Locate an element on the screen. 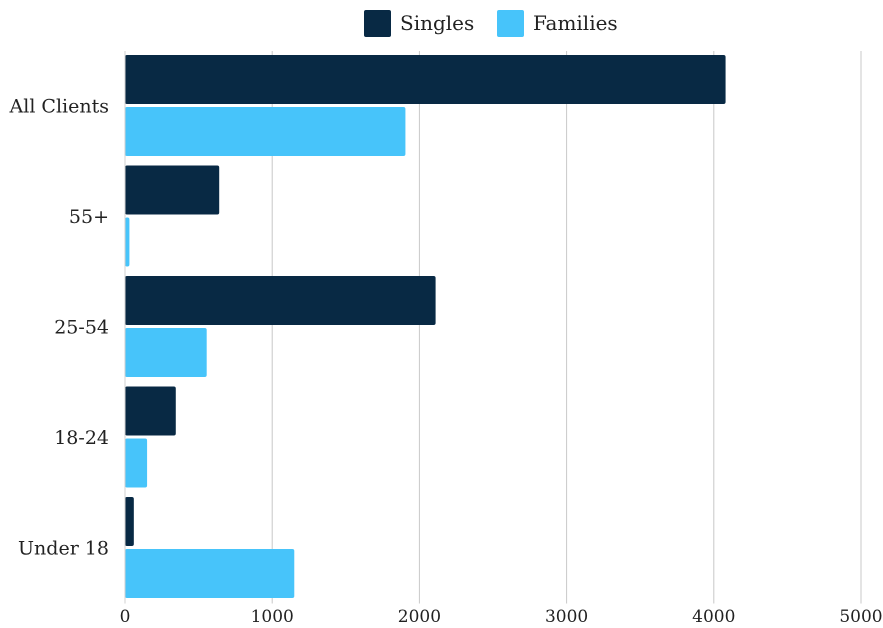 The height and width of the screenshot is (628, 883). x-tick-label-0: 0 is located at coordinates (125, 617).